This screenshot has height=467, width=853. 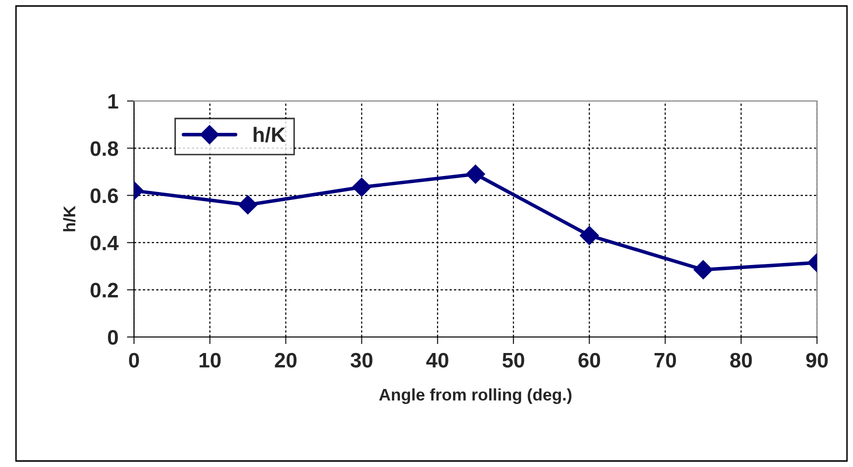 I want to click on x-tick-label: 70, so click(x=665, y=360).